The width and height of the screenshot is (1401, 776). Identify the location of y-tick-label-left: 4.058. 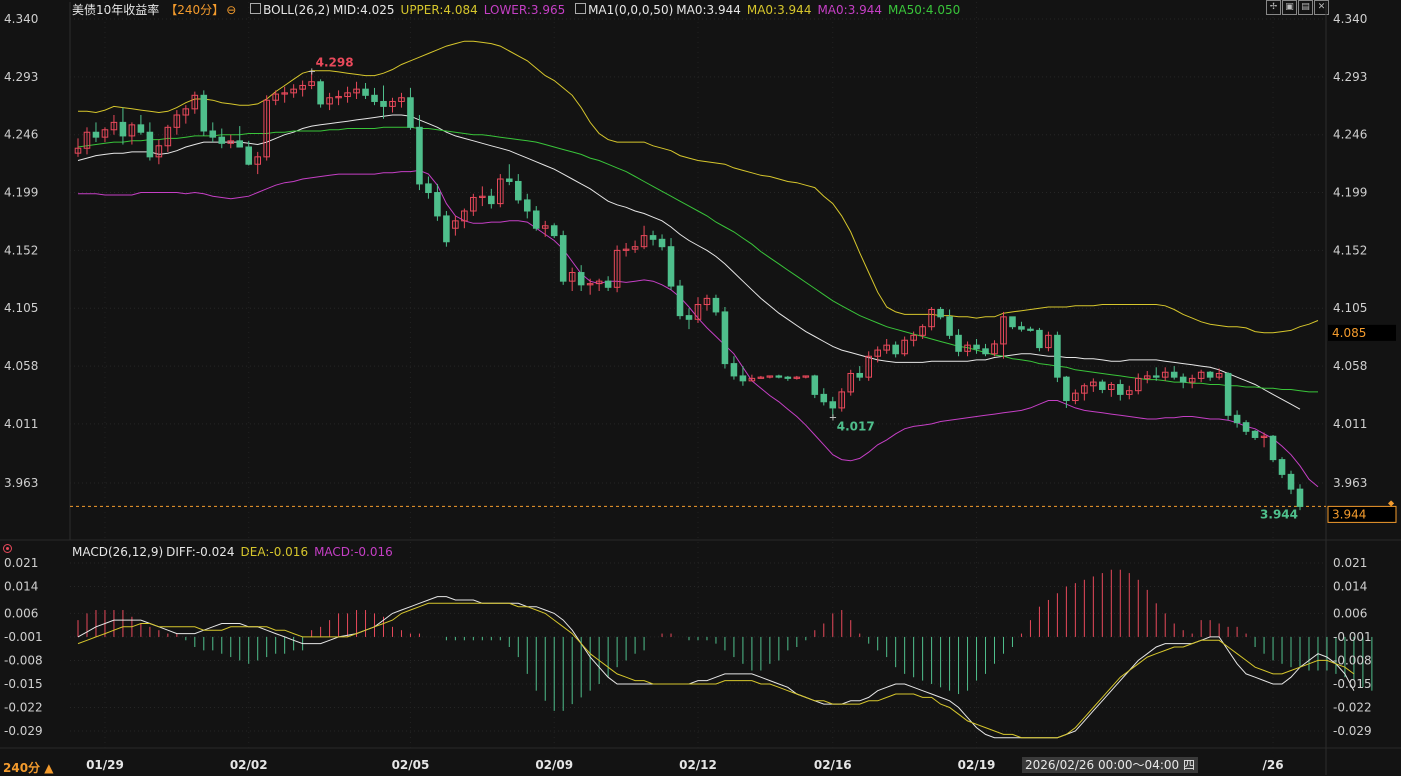
(21, 366).